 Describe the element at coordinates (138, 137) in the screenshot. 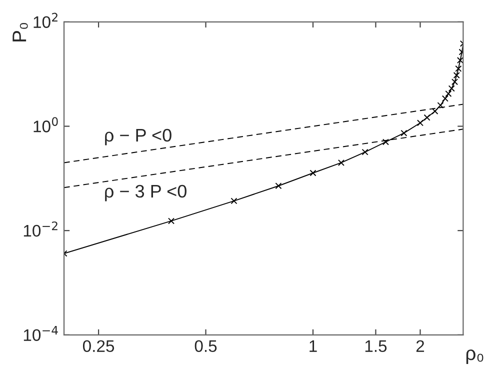

I see `annotation: ρ − P <0` at that location.